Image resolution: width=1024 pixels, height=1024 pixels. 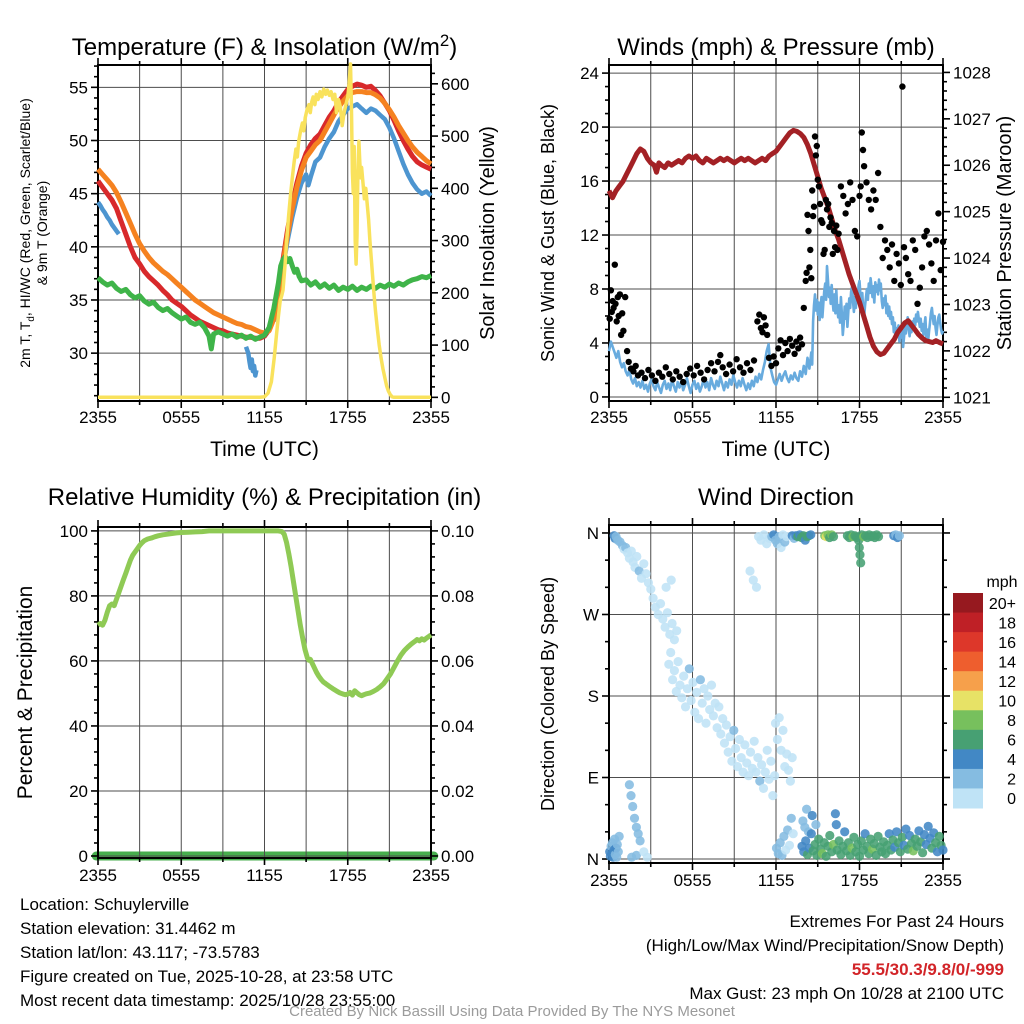 What do you see at coordinates (589, 235) in the screenshot?
I see `y-tick-label: 12` at bounding box center [589, 235].